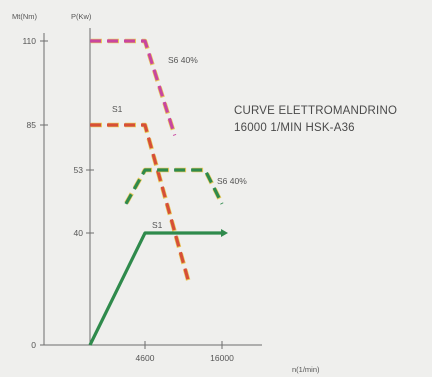  What do you see at coordinates (222, 358) in the screenshot?
I see `x-tick-label: 16000` at bounding box center [222, 358].